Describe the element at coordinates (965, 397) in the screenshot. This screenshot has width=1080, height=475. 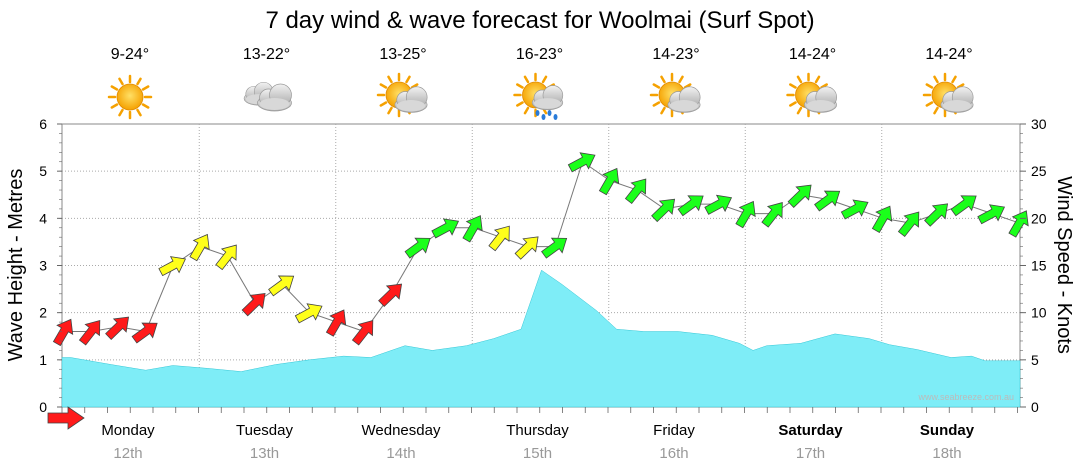
I see `credit-text: www.seabreeze.com.au` at that location.